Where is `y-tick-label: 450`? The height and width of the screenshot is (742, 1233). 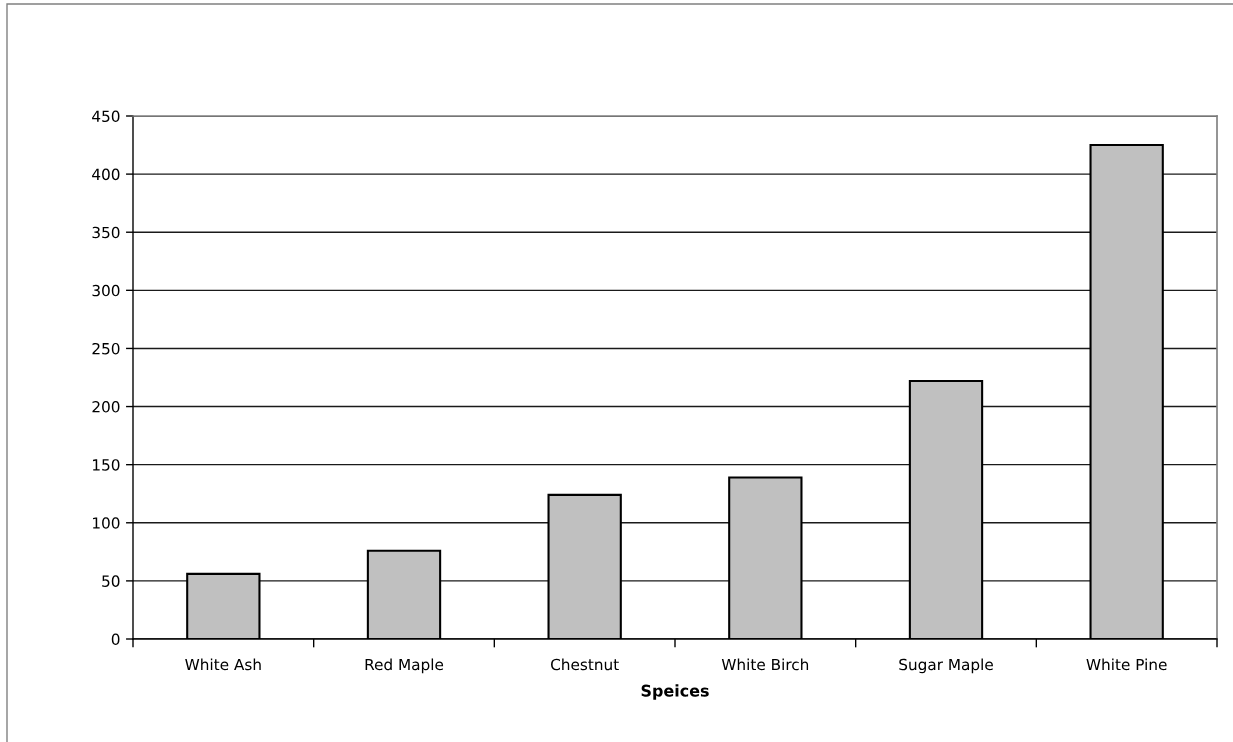
y-tick-label: 450 is located at coordinates (106, 116).